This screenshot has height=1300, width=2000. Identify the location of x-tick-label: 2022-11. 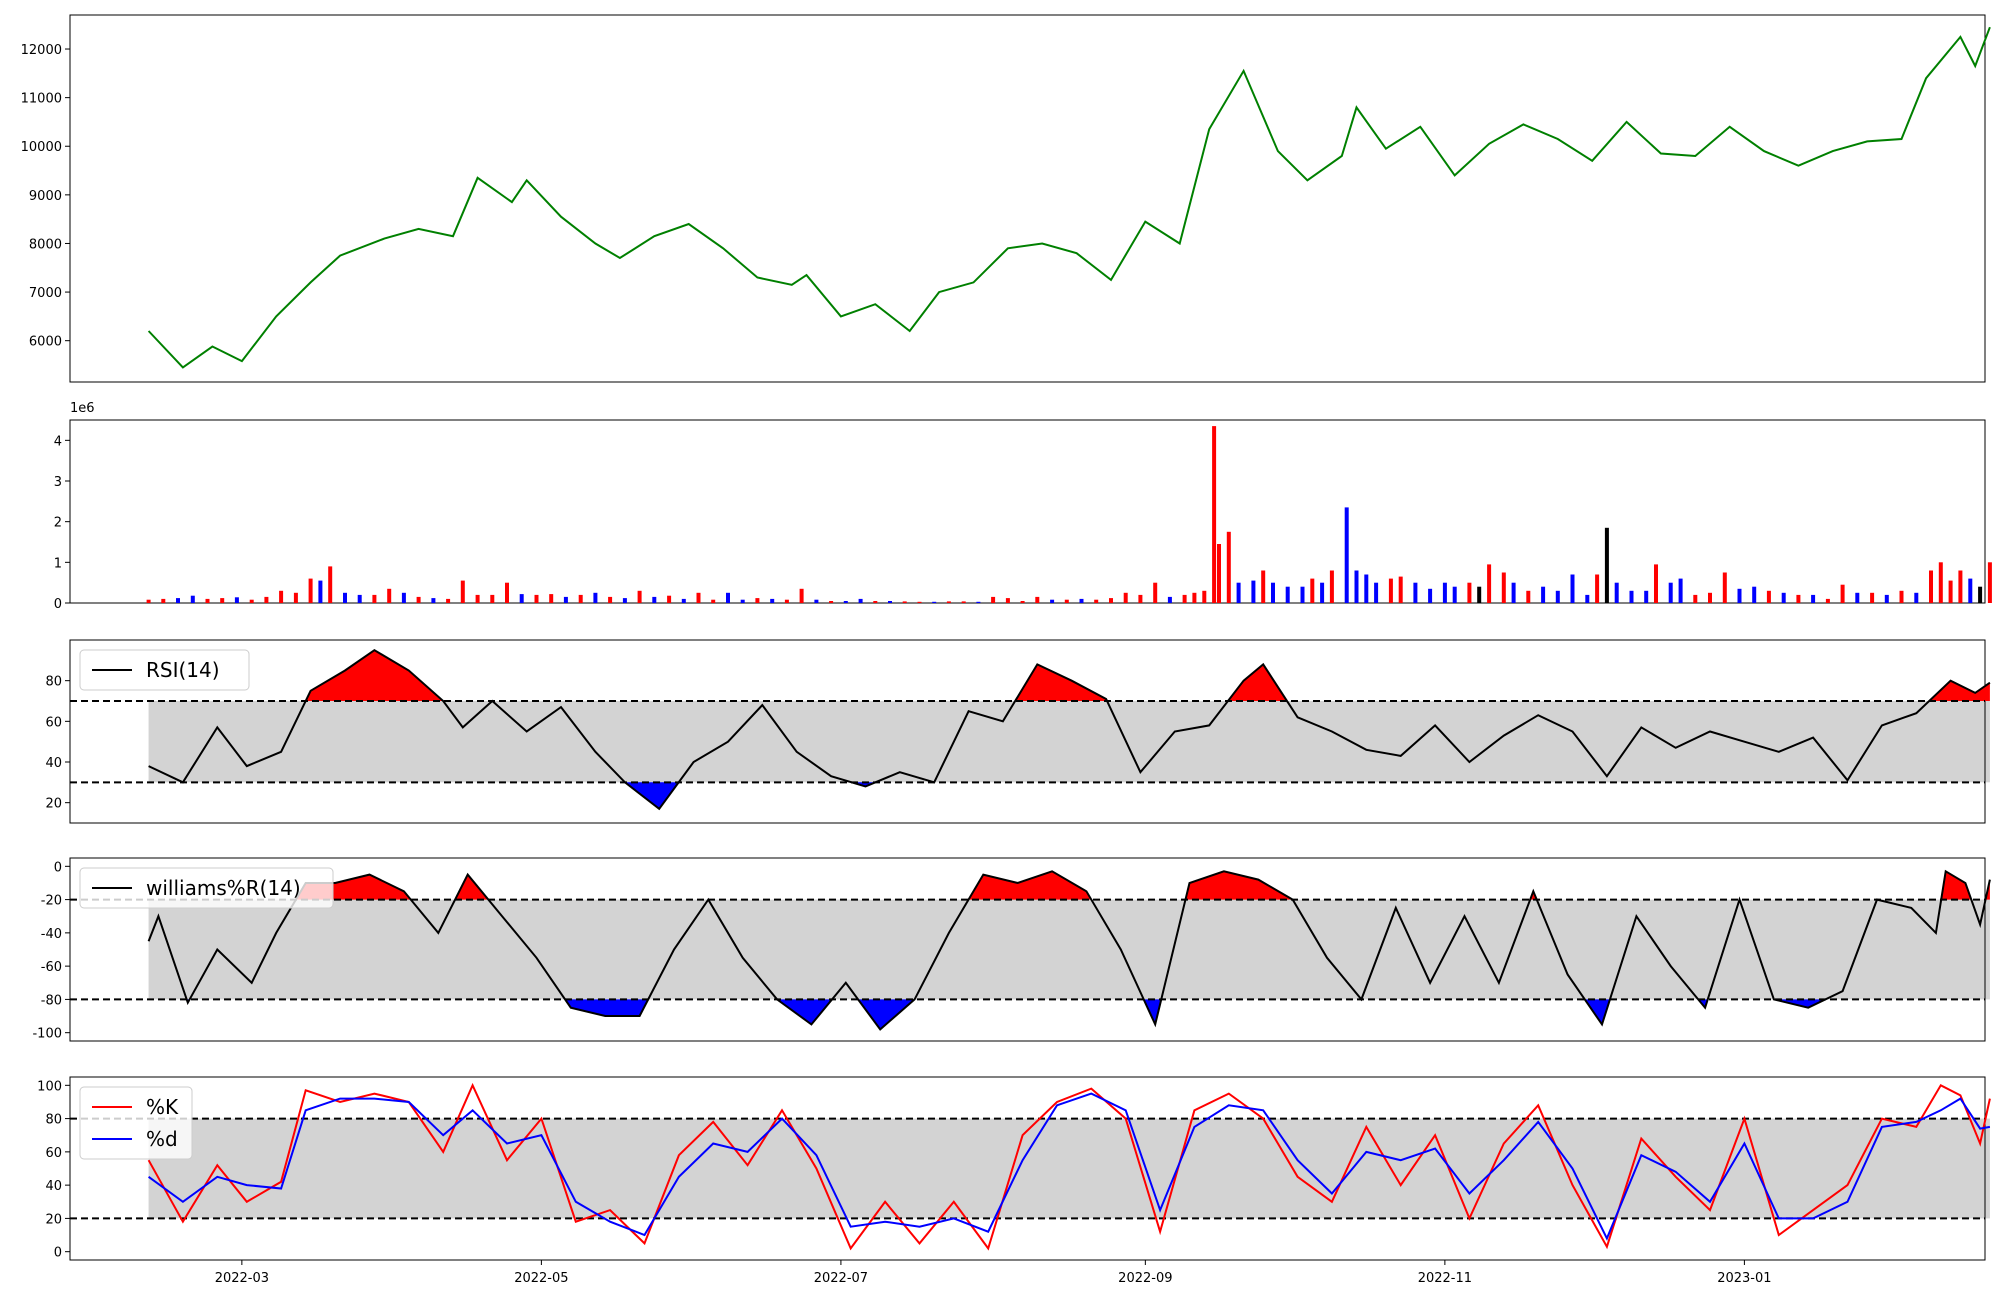
(1445, 1278).